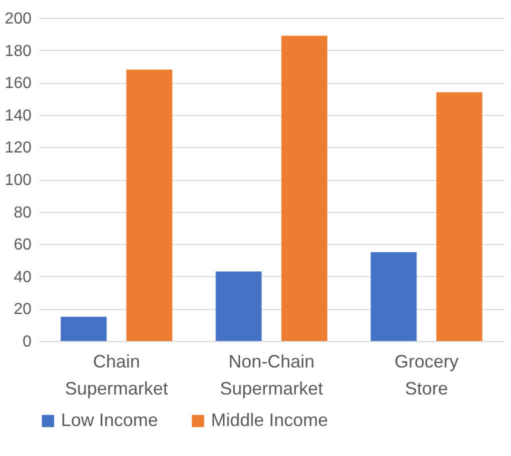 This screenshot has width=511, height=456. Describe the element at coordinates (18, 148) in the screenshot. I see `y-tick-label: 120` at that location.